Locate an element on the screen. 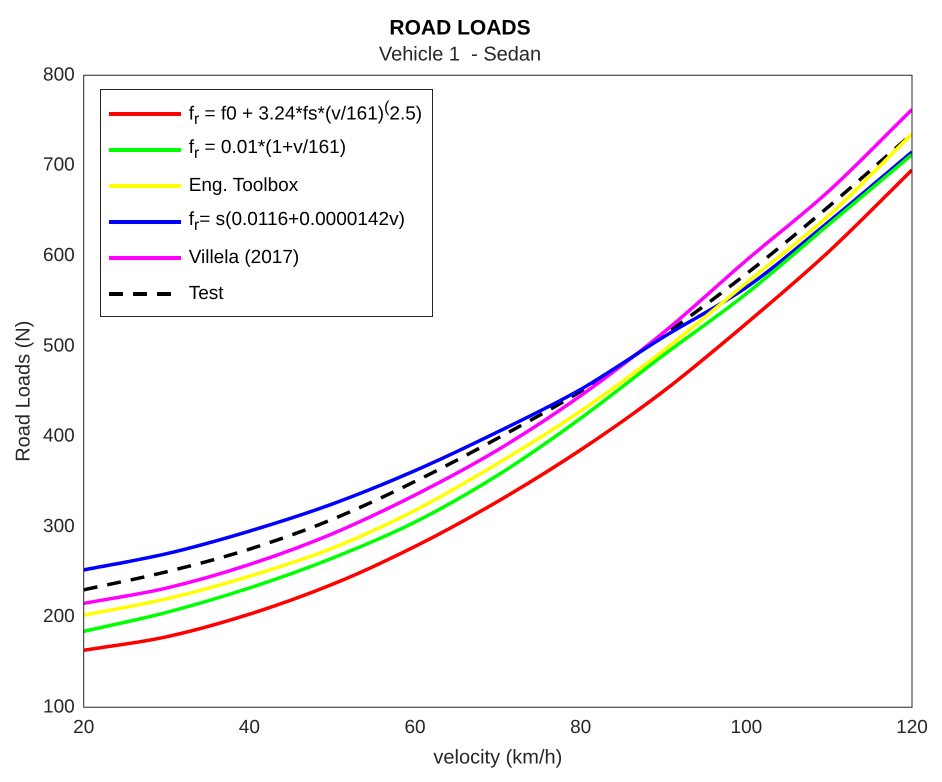 The image size is (942, 782). legend-label: Eng. Toolbox is located at coordinates (243, 186).